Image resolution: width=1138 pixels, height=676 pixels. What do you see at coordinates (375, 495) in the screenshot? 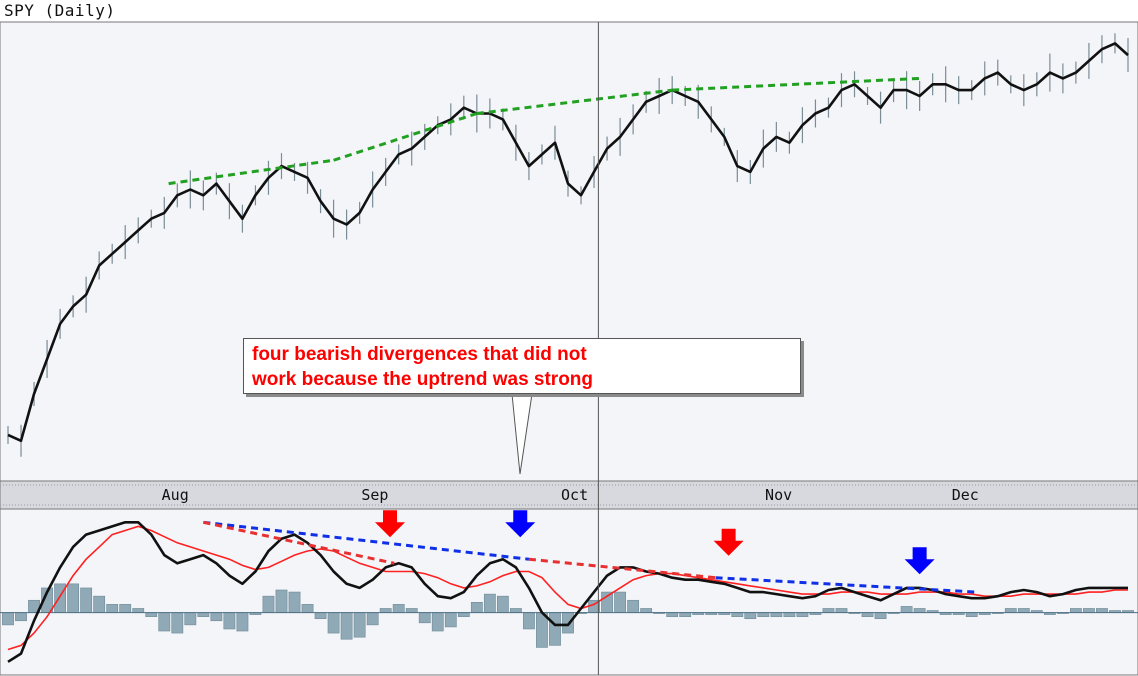
I see `month-label-sep: Sep` at bounding box center [375, 495].